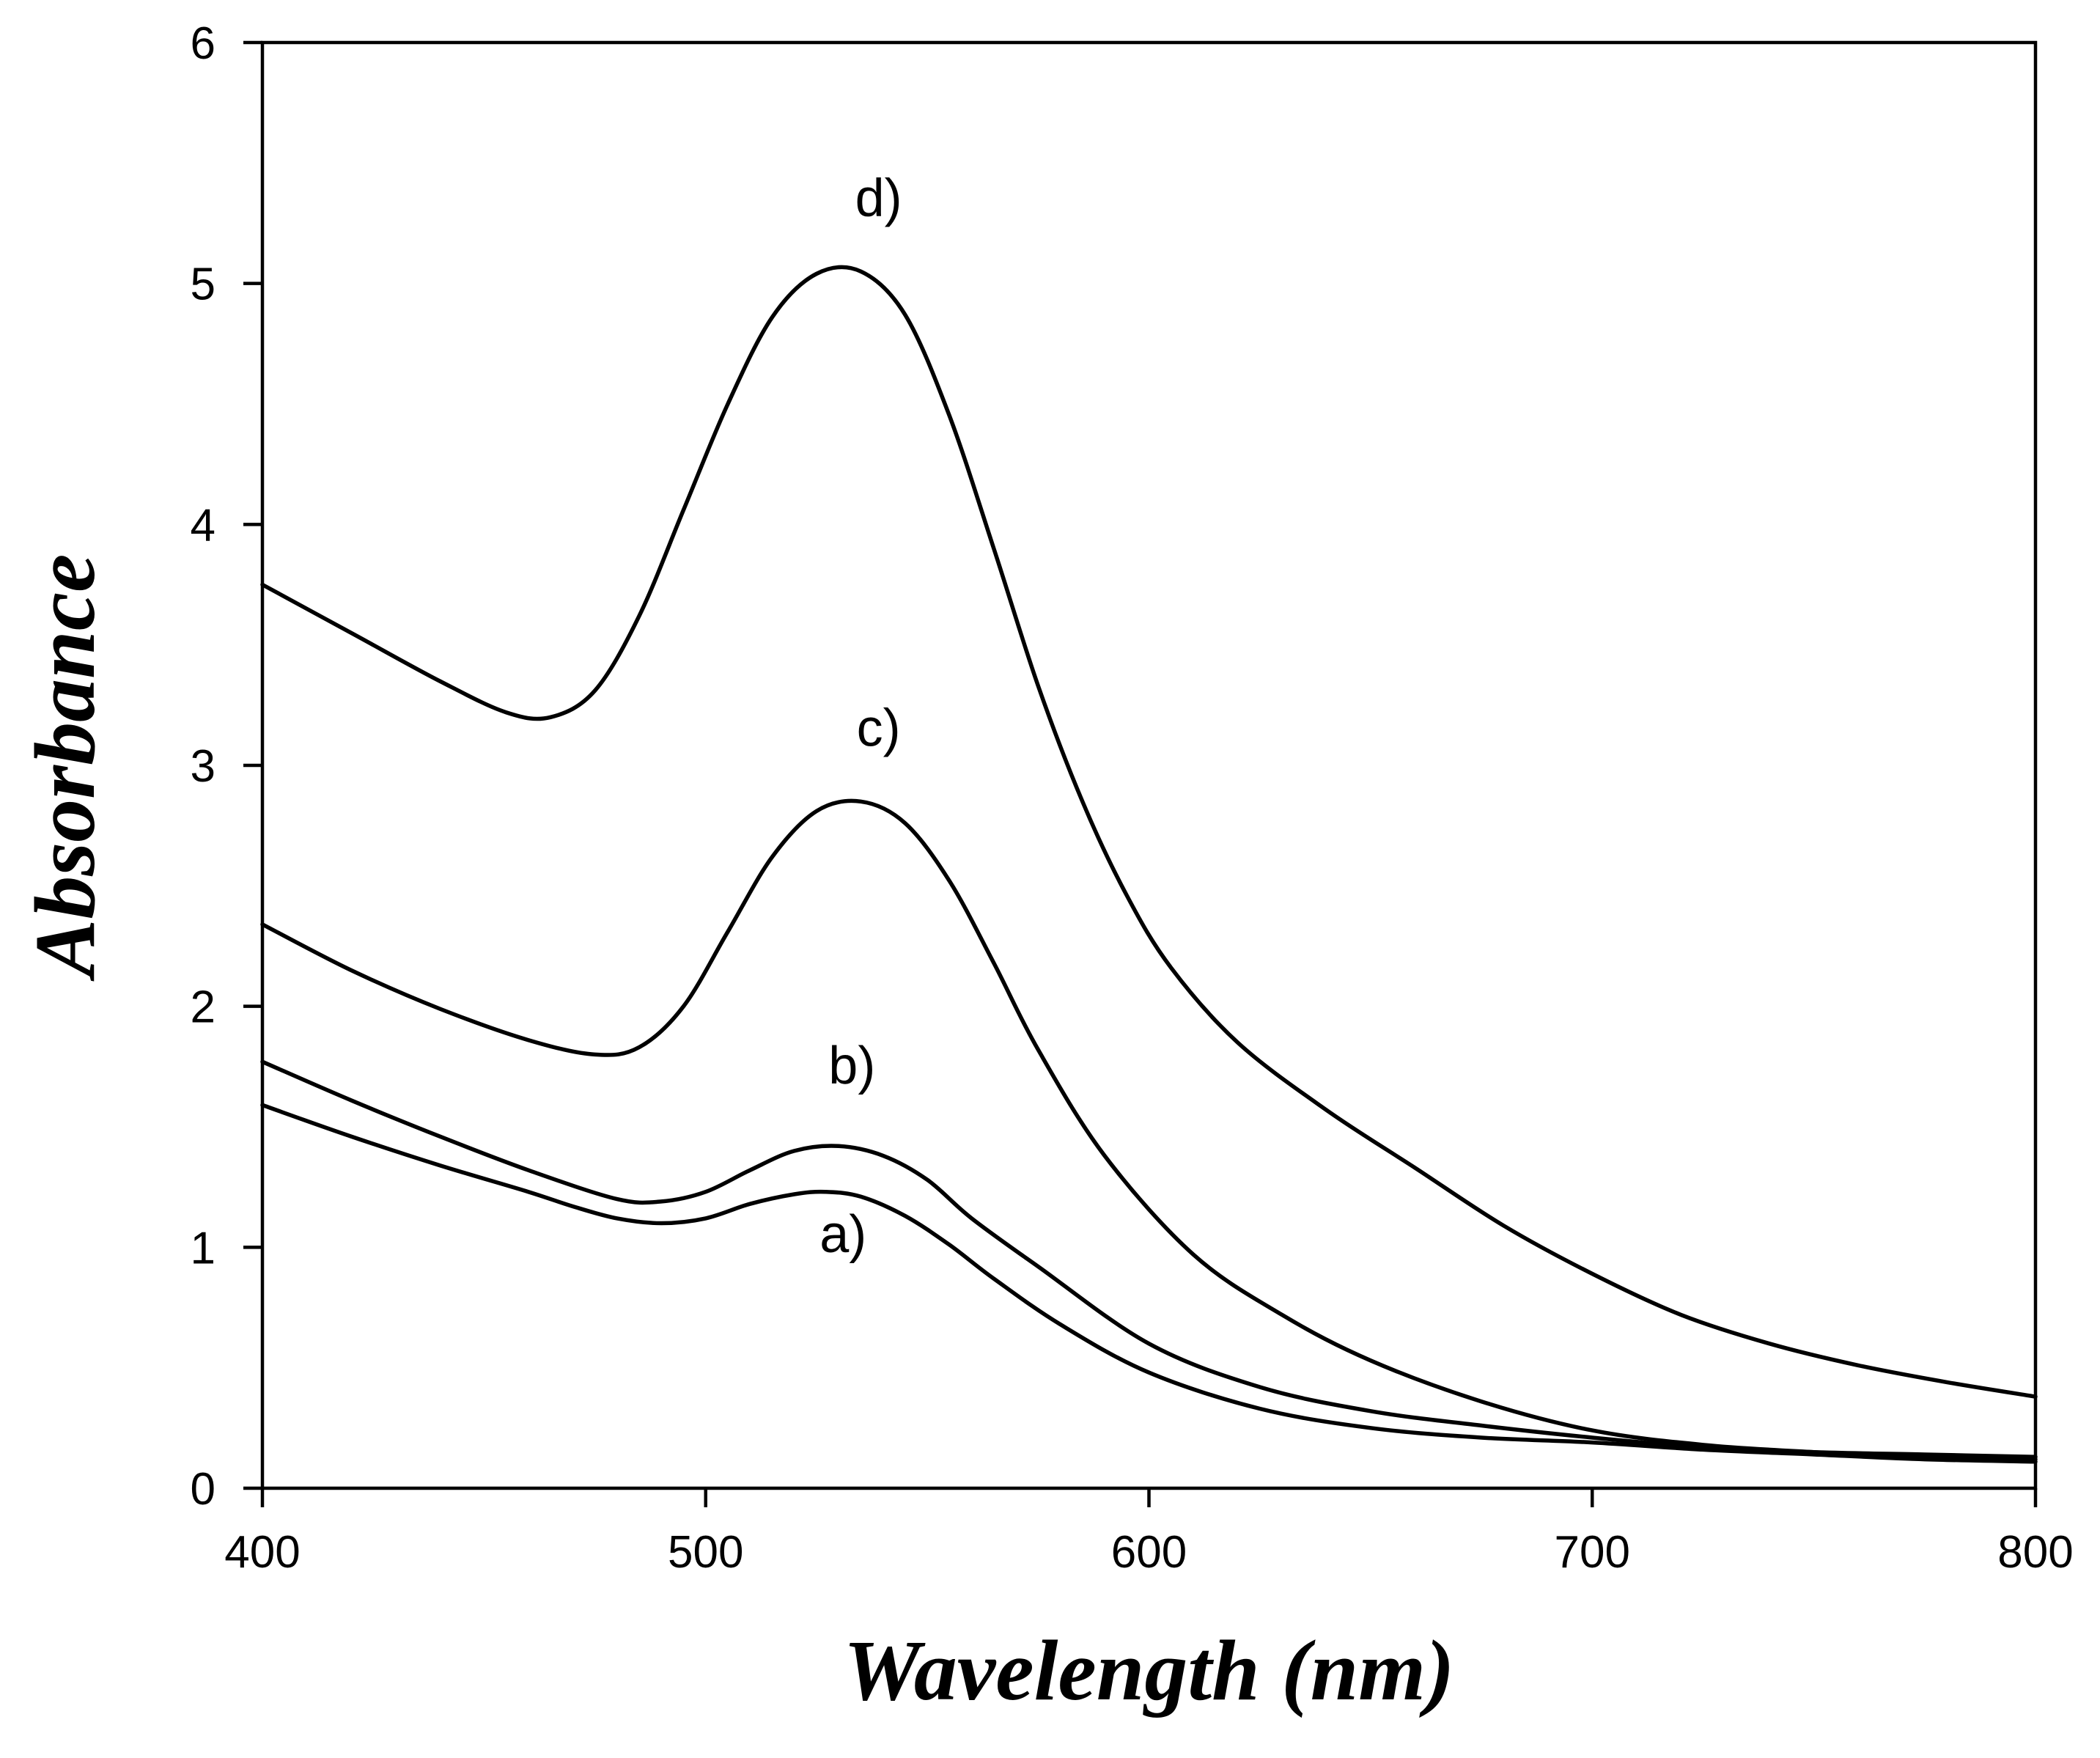  Describe the element at coordinates (203, 1007) in the screenshot. I see `y-tick-label: 2` at that location.